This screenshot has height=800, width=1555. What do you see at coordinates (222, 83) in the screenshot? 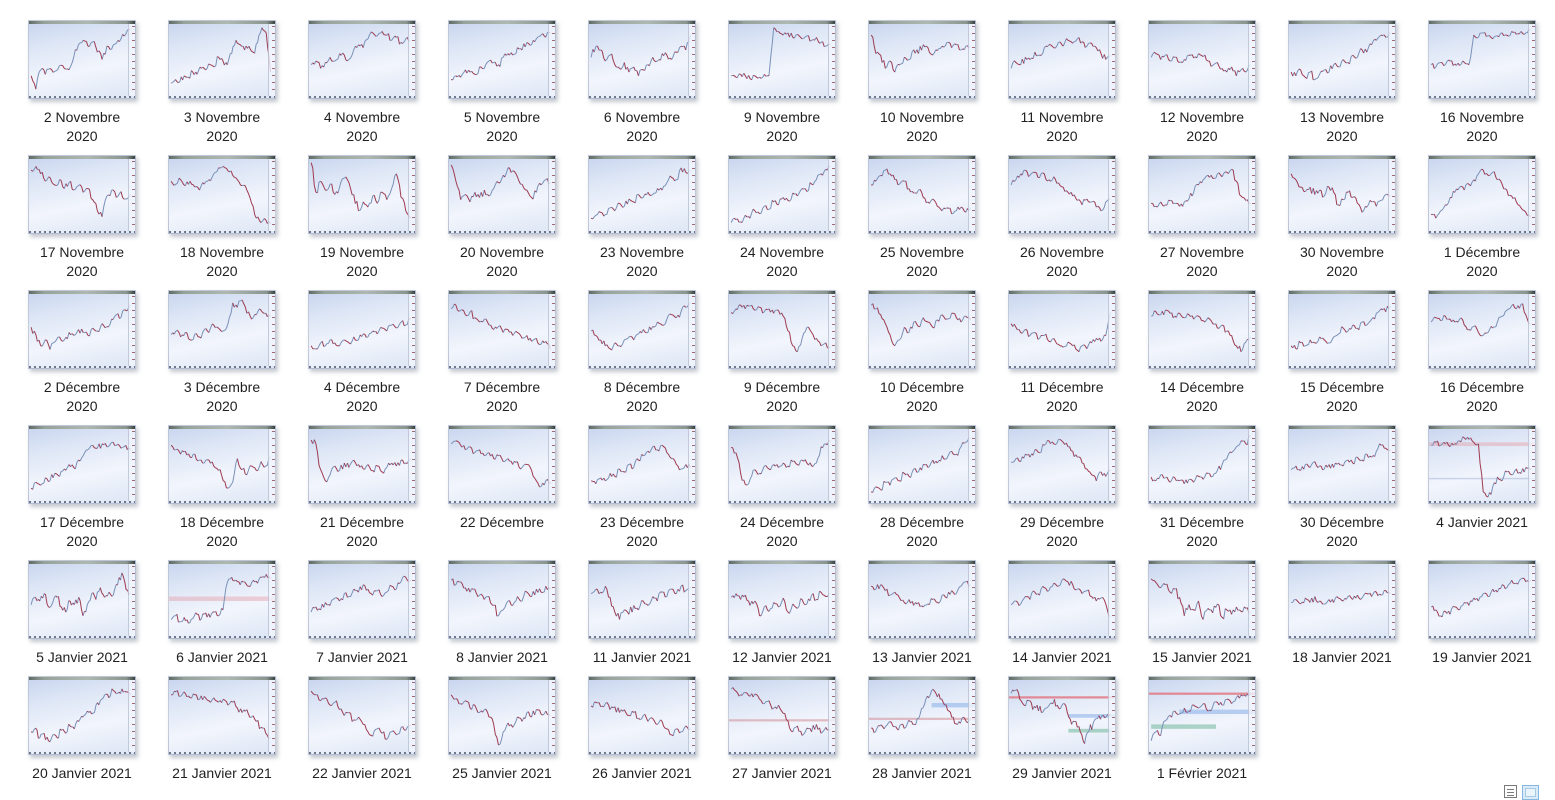
I see `file-item: 3 Novembre 2020` at bounding box center [222, 83].